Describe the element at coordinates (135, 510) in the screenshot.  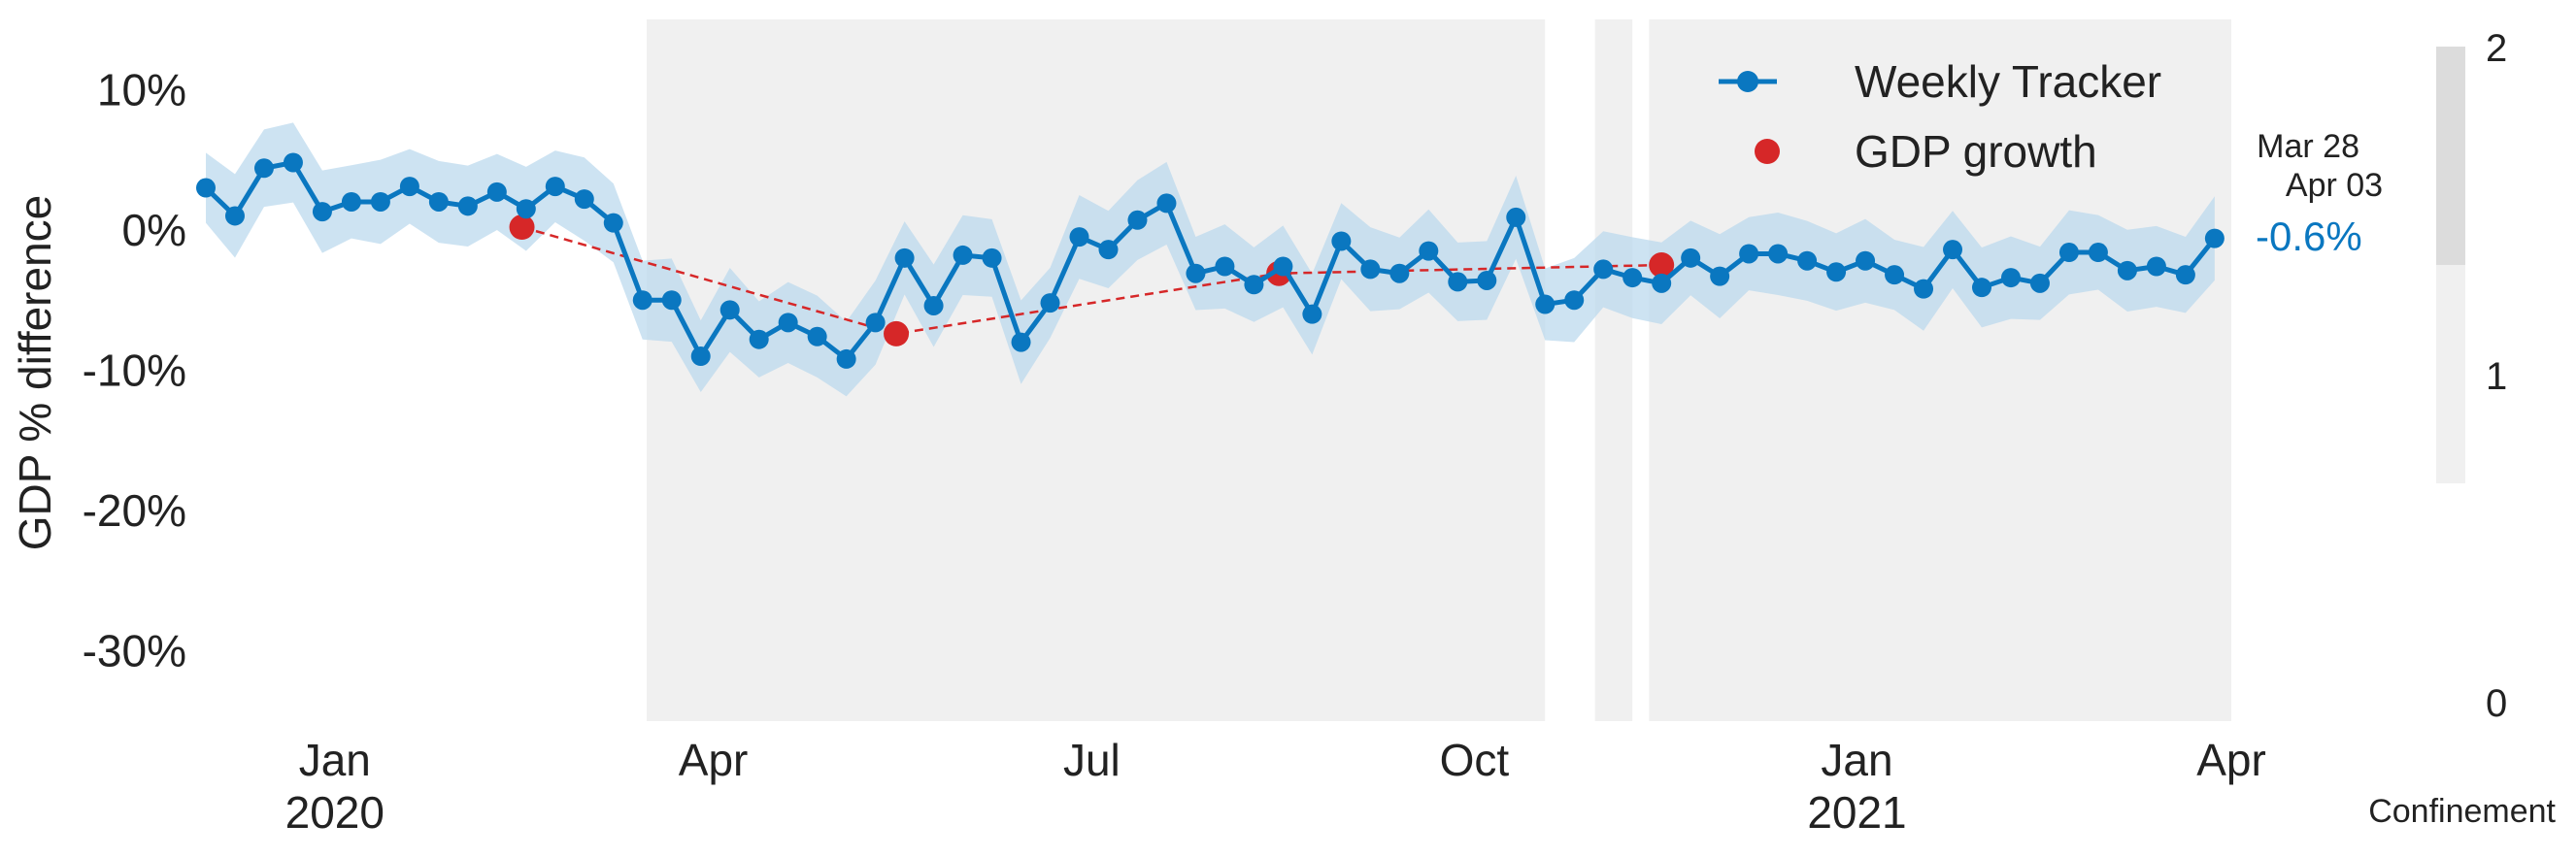
I see `y-tick-label-1: -20%` at that location.